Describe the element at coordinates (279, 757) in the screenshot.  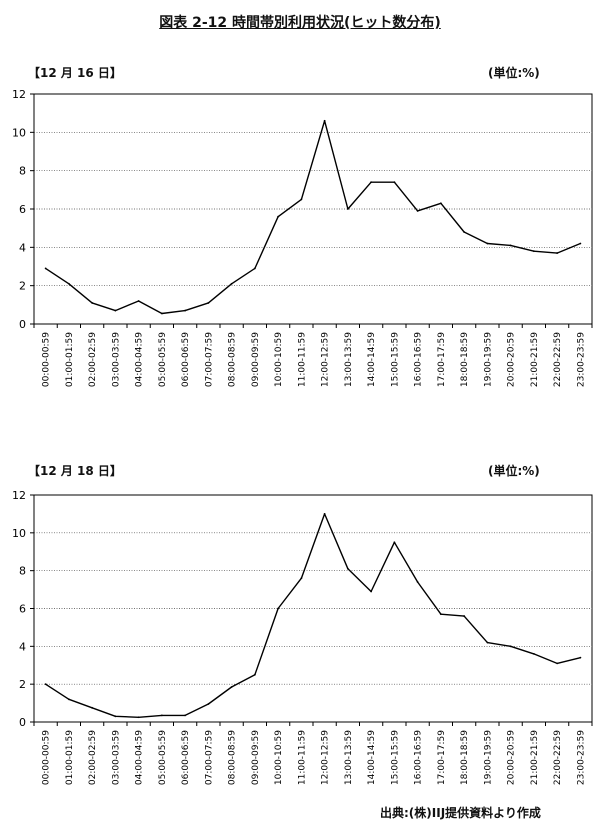
I see `x-tick-label: 10:00-10:59` at that location.